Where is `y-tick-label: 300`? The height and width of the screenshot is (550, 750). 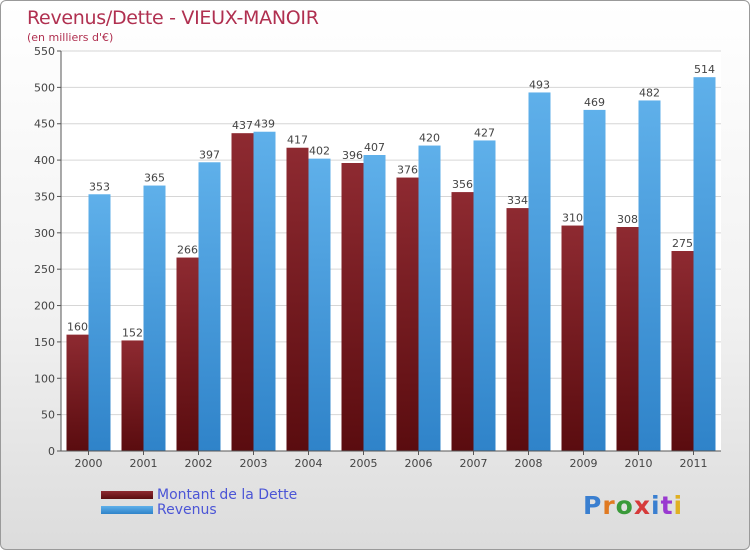
y-tick-label: 300 is located at coordinates (44, 233).